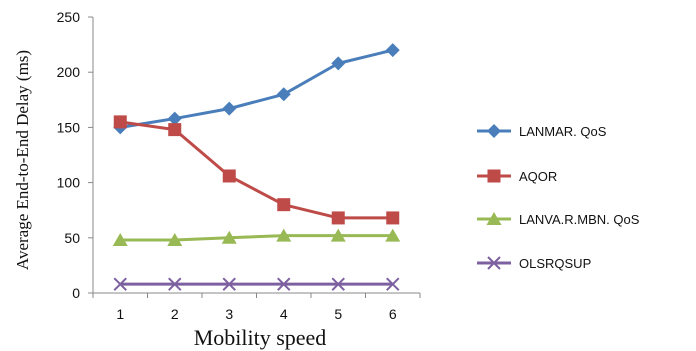 The height and width of the screenshot is (351, 696). What do you see at coordinates (69, 183) in the screenshot?
I see `y-tick-label: 100` at bounding box center [69, 183].